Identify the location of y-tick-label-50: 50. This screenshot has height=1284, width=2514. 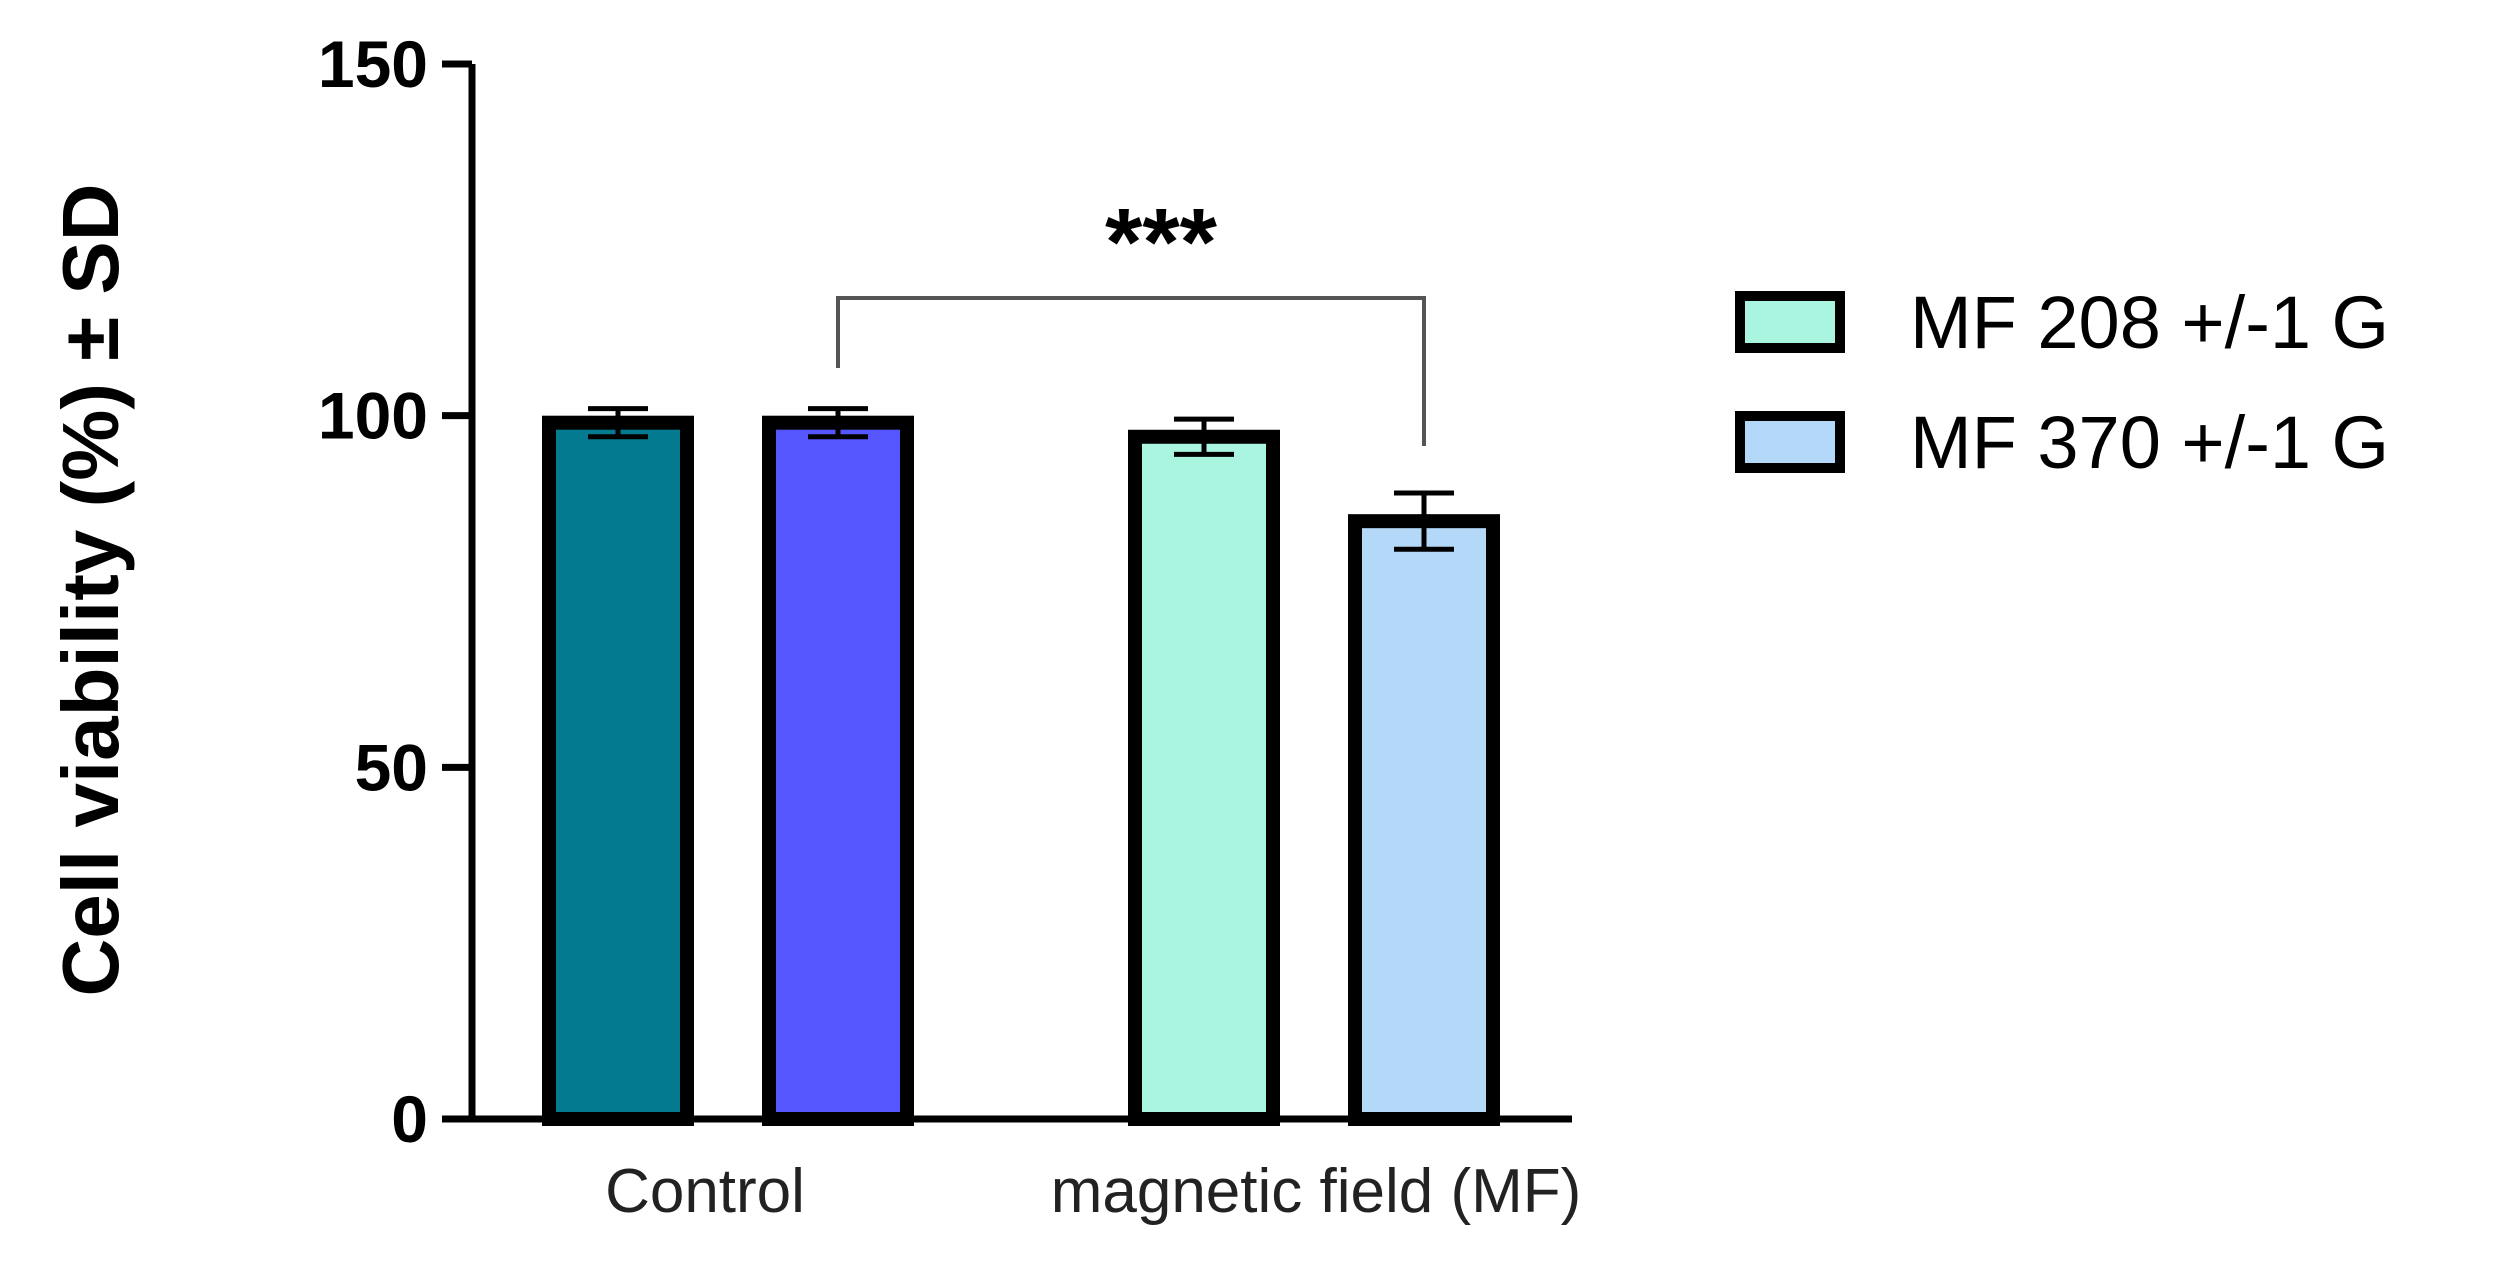
(391, 767).